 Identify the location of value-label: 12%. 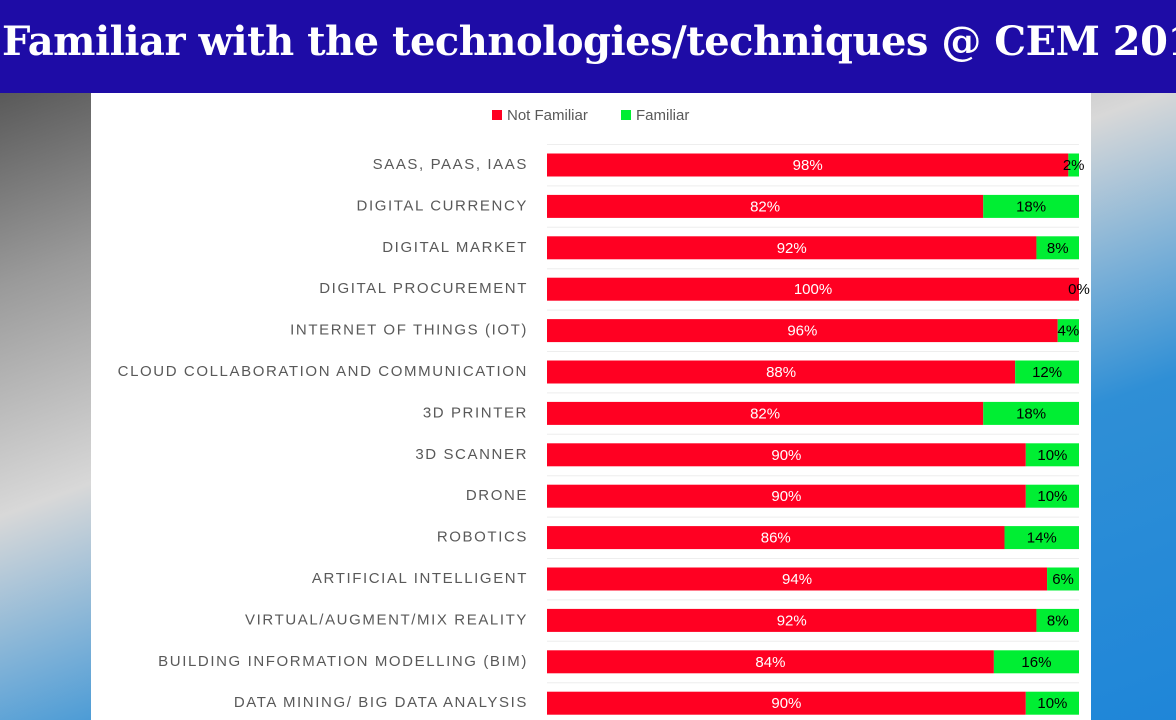
(1047, 372).